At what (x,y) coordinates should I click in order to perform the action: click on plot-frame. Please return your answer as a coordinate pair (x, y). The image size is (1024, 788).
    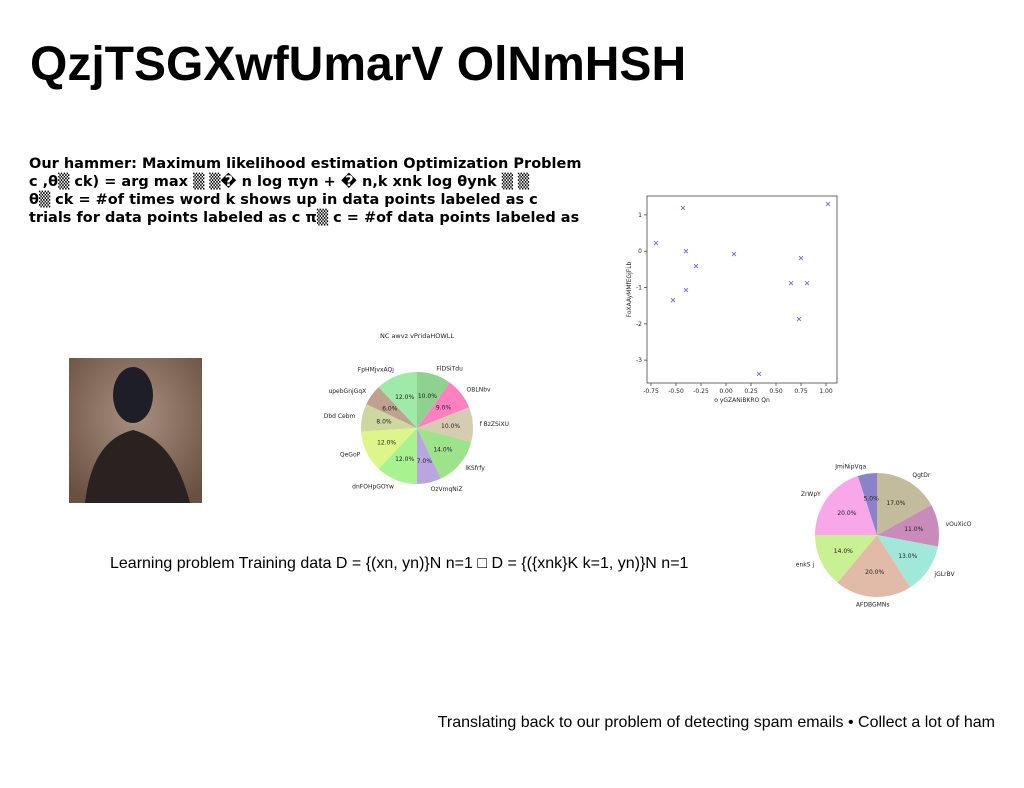
    Looking at the image, I should click on (742, 289).